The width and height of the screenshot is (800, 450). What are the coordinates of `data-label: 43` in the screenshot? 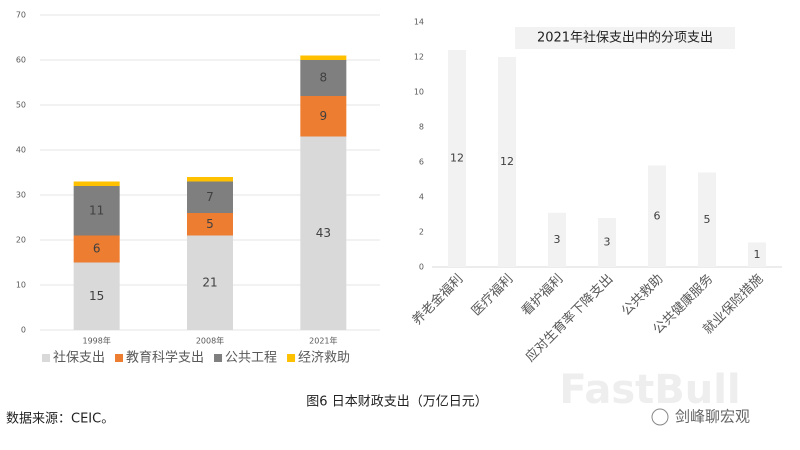 It's located at (323, 233).